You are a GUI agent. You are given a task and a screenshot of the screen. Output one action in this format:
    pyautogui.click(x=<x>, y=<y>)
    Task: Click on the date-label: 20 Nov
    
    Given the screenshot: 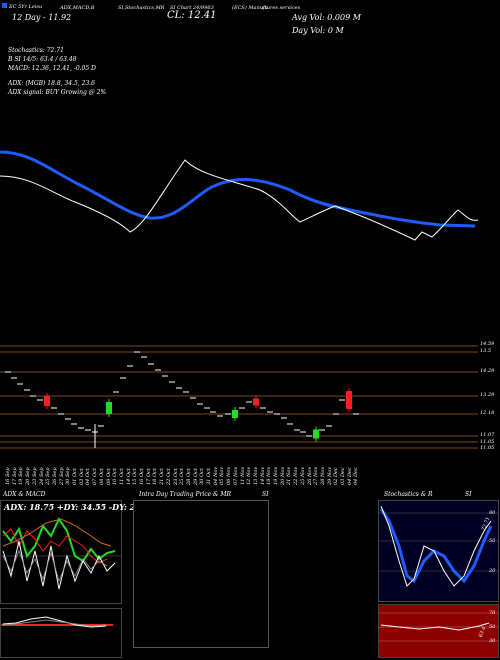 What is the action you would take?
    pyautogui.click(x=282, y=475)
    